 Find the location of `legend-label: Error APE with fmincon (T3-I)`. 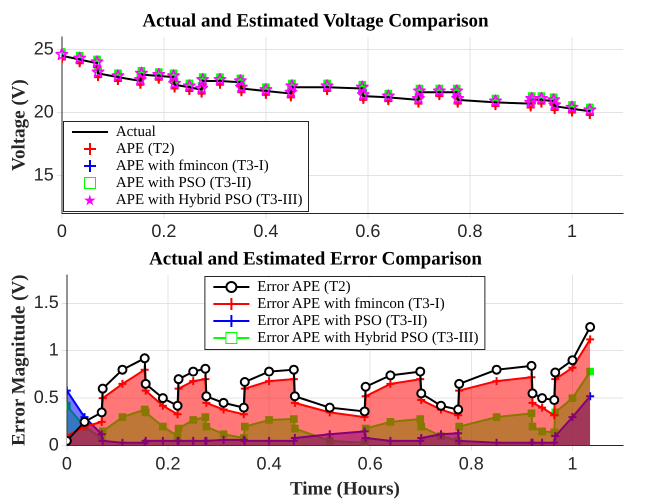

legend-label: Error APE with fmincon (T3-I) is located at coordinates (351, 304).